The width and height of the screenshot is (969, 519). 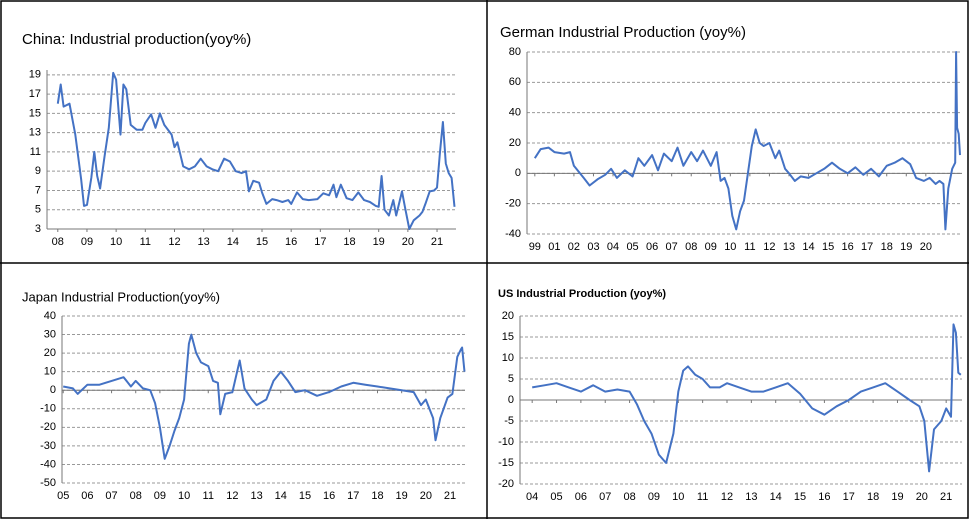 I want to click on x-tick-label: 02, so click(x=574, y=247).